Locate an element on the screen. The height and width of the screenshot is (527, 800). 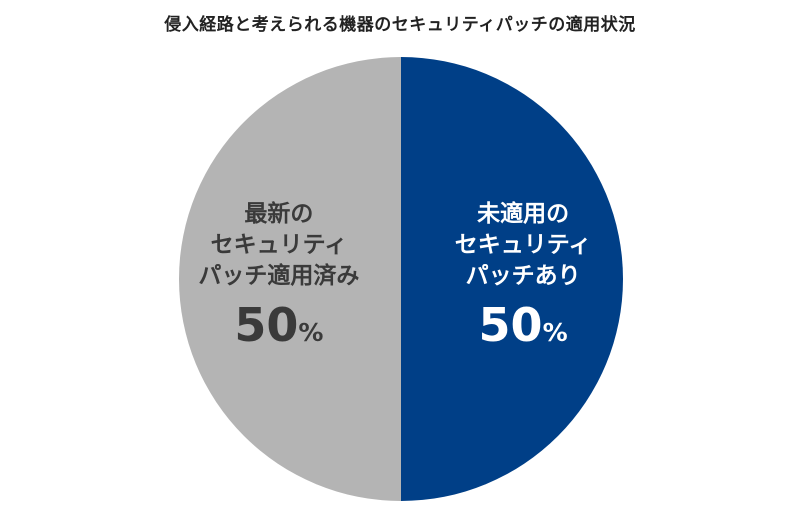
chart-title: 侵入経路と考えられる機器のセキュリティパッチの適用状況 is located at coordinates (400, 25).